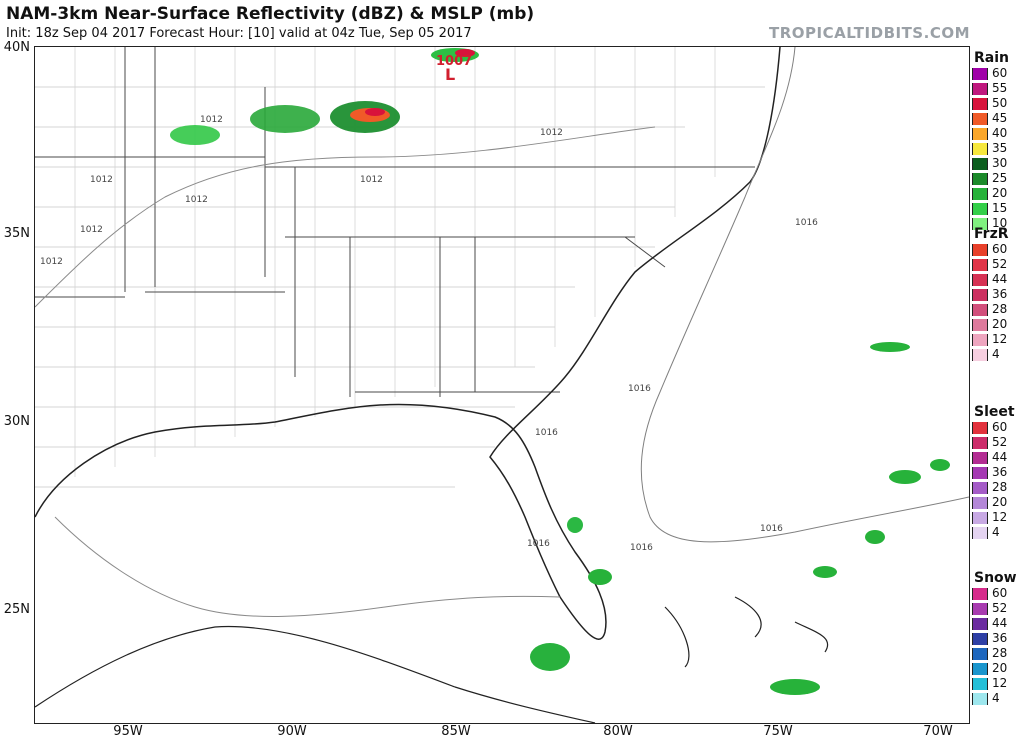 The image size is (1024, 742). I want to click on legend-item: 10, so click(998, 223).